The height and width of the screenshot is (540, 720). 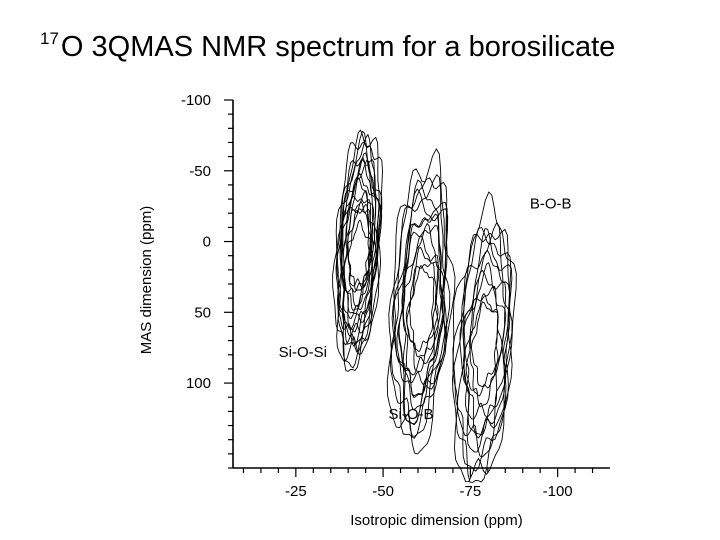 I want to click on x-tick-label: -50, so click(x=383, y=491).